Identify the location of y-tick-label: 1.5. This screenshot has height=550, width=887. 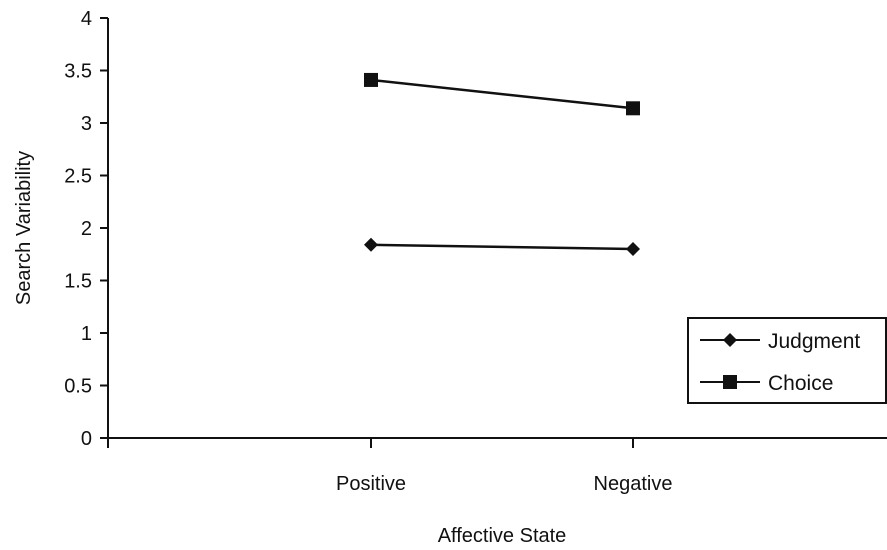
(78, 282).